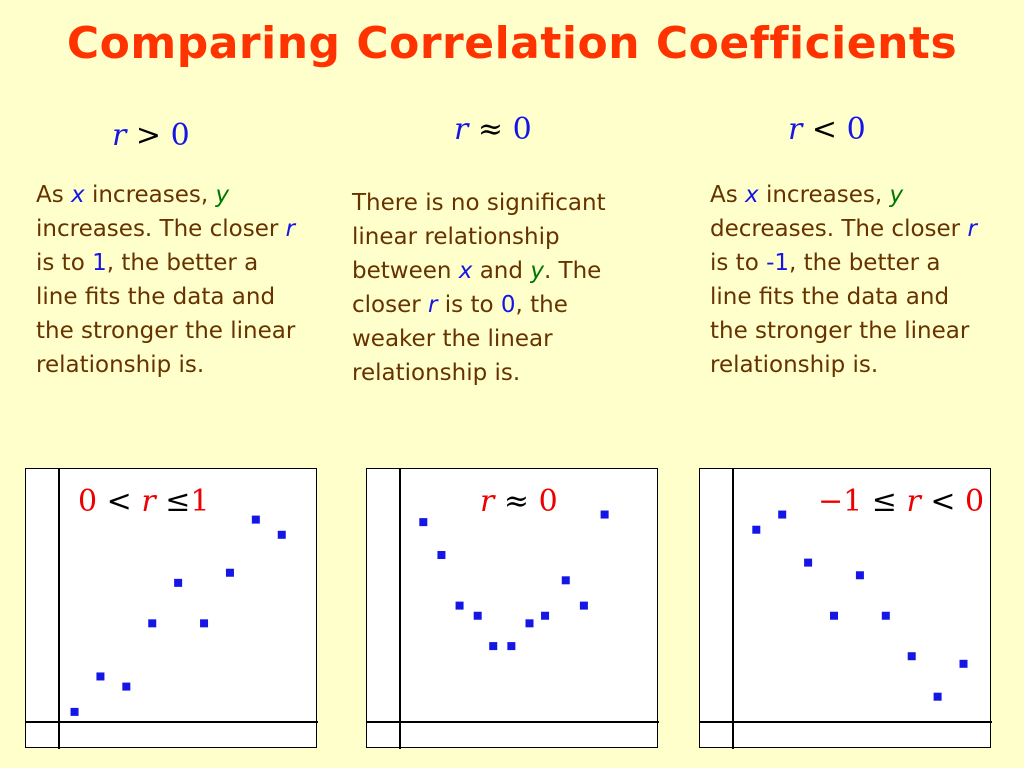 The image size is (1024, 768). I want to click on scatter-plot-positive, so click(171, 608).